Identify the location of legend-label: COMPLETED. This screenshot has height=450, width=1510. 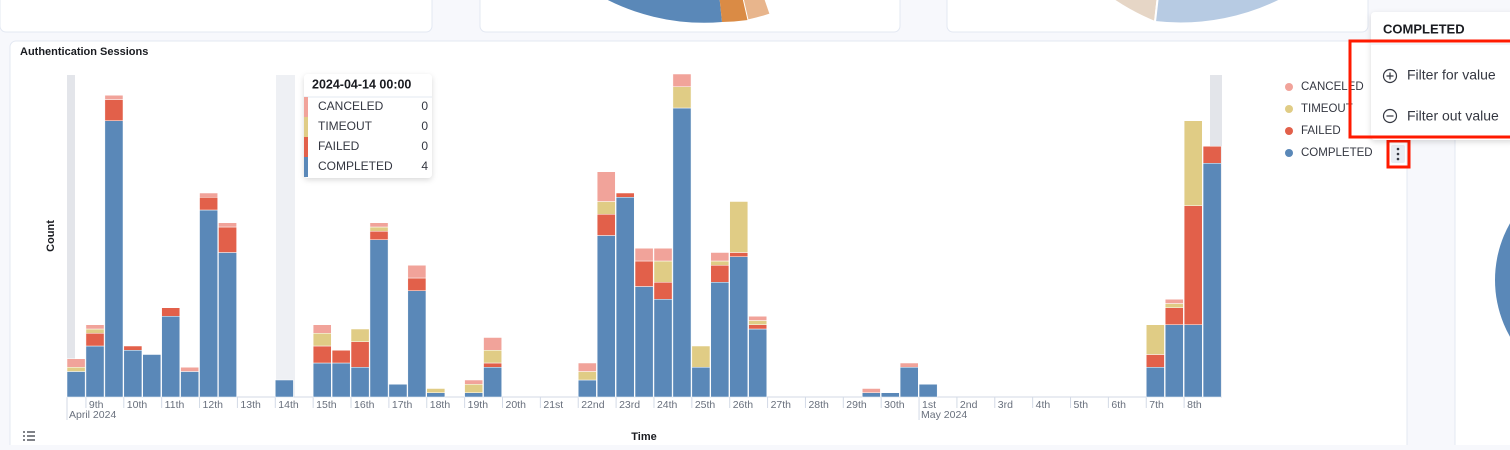
(1337, 153).